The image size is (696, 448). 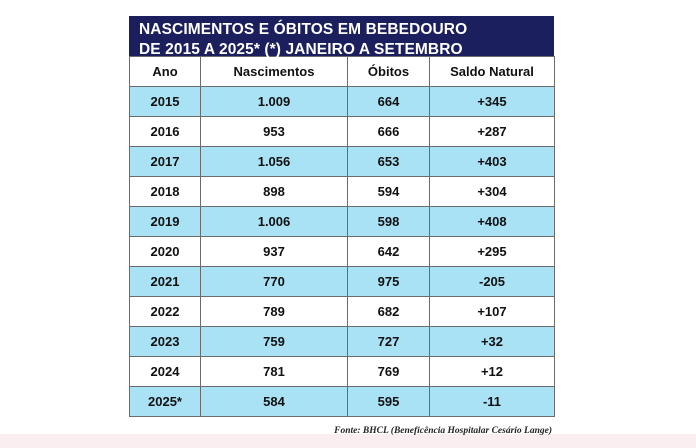 What do you see at coordinates (388, 281) in the screenshot?
I see `cell-deaths: 975` at bounding box center [388, 281].